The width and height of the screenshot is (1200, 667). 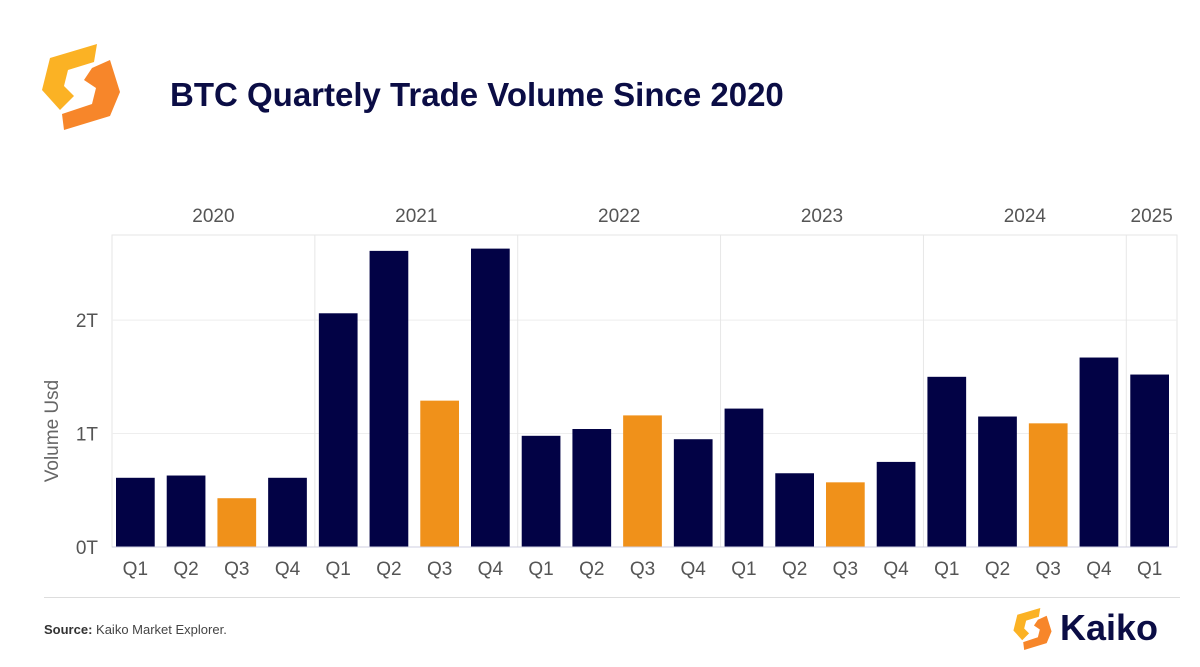 I want to click on brand-logo: Kaiko, so click(x=1085, y=628).